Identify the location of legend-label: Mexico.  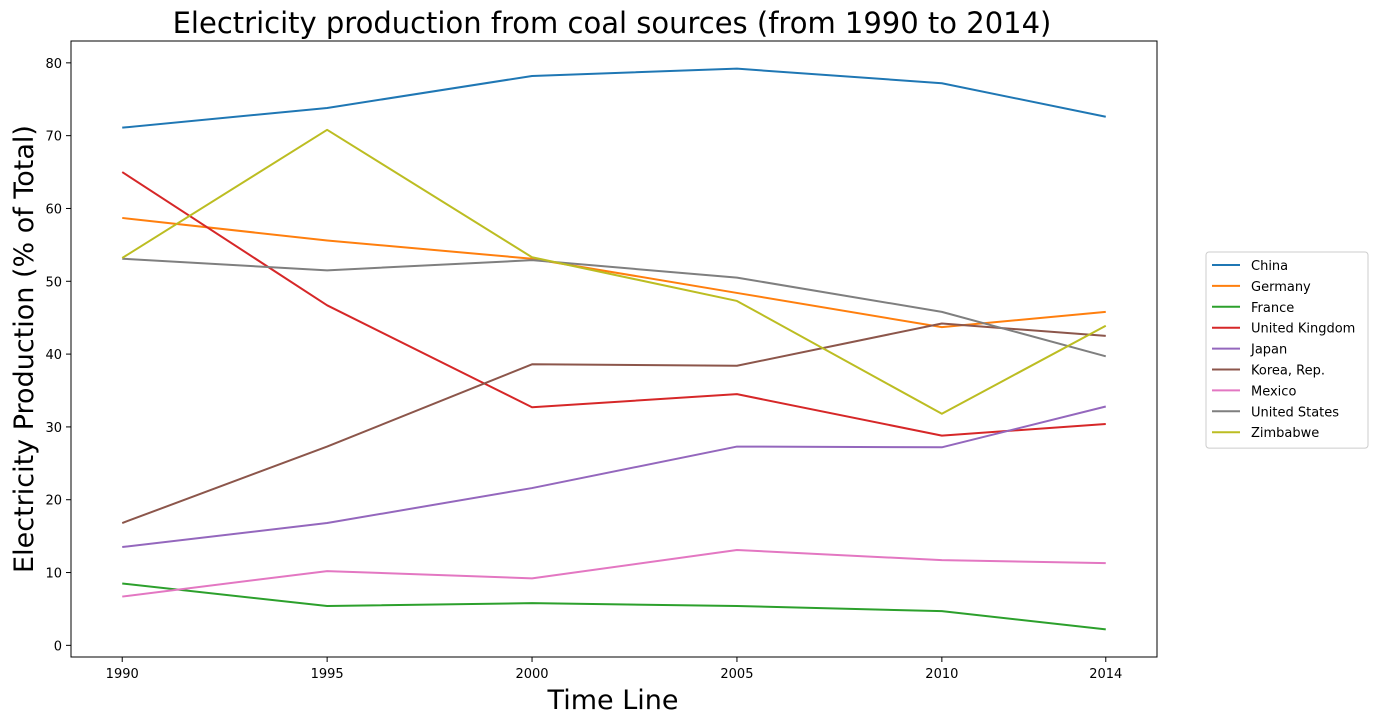
(1273, 391).